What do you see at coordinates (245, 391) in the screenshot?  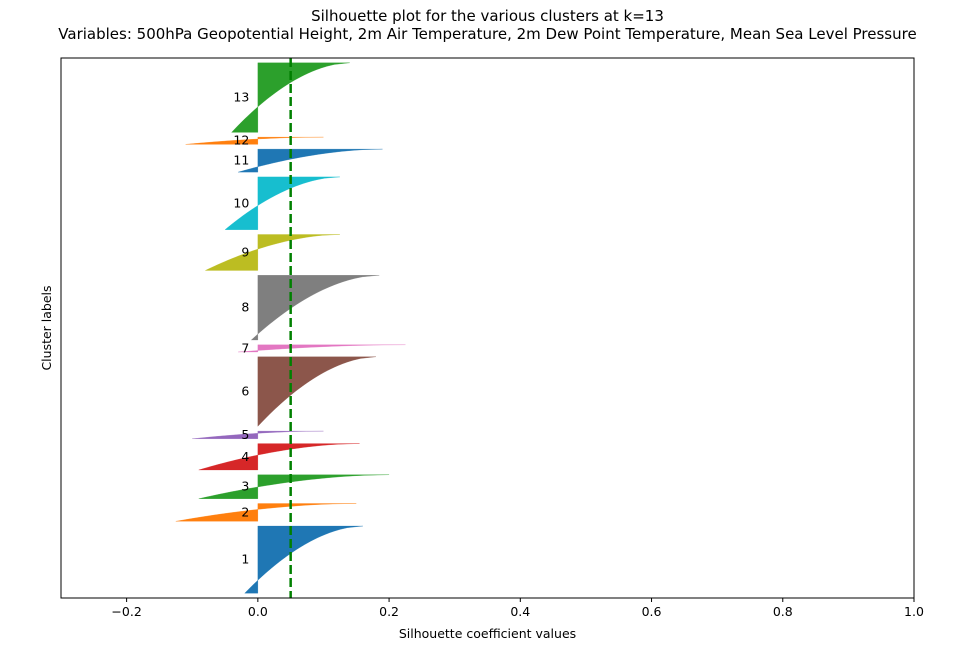 I see `cluster-label-6: 6` at bounding box center [245, 391].